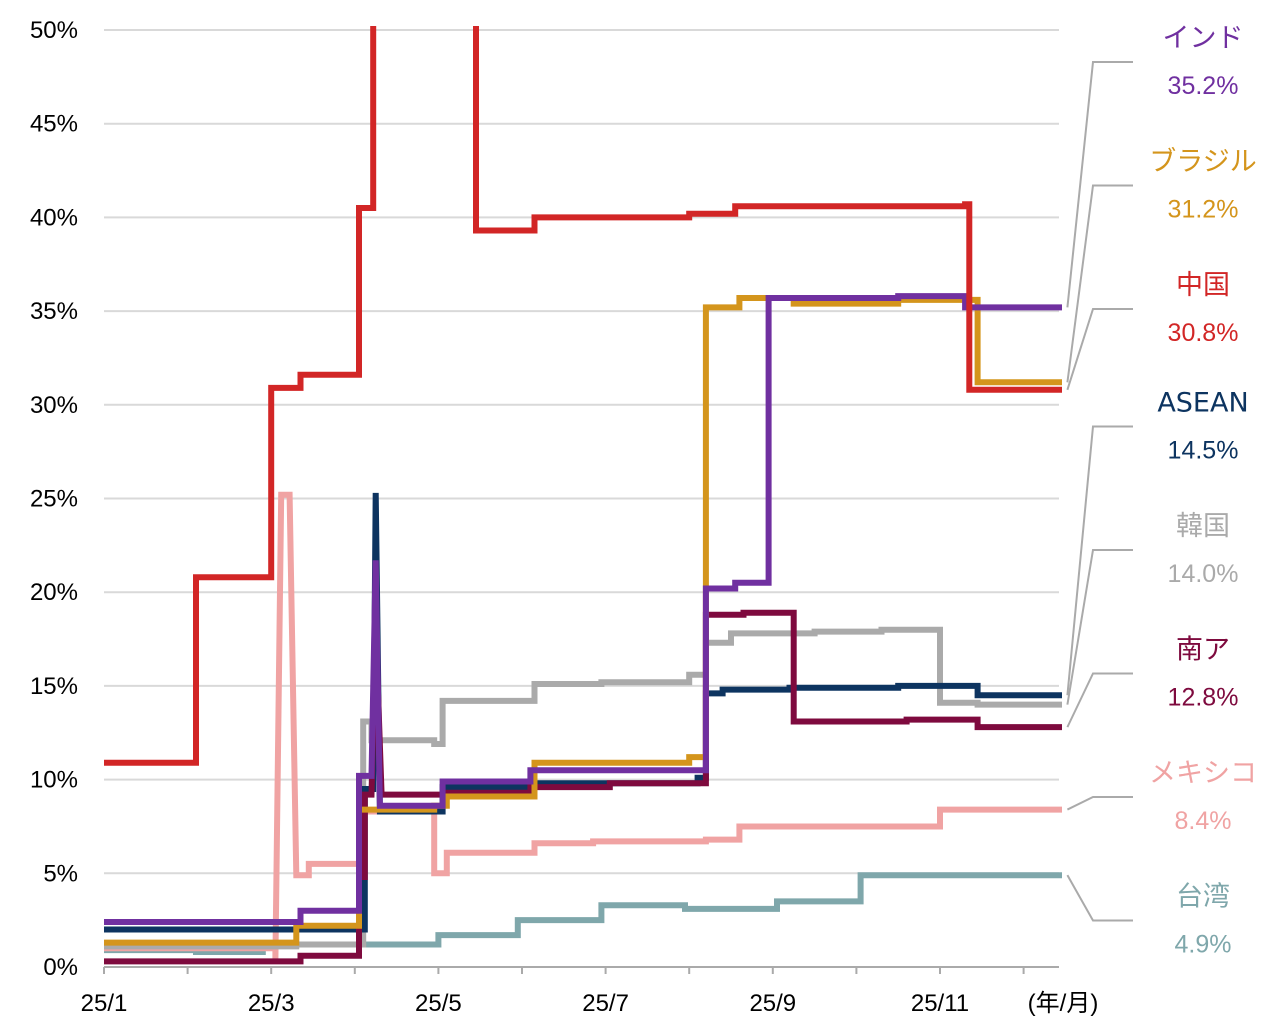 The height and width of the screenshot is (1030, 1271). I want to click on series-line-taiwan, so click(583, 913).